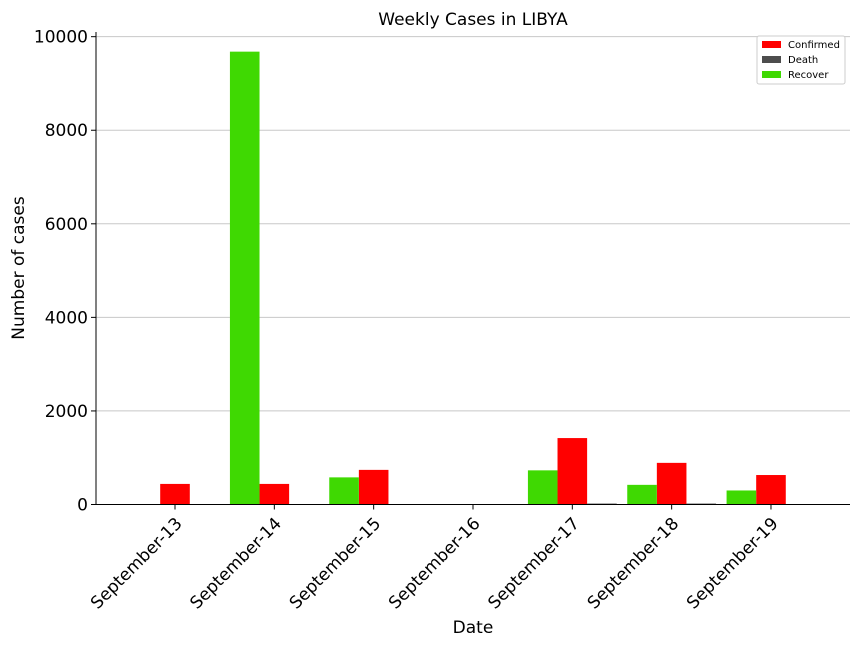  What do you see at coordinates (473, 20) in the screenshot?
I see `chart-title: Weekly Cases in LIBYA` at bounding box center [473, 20].